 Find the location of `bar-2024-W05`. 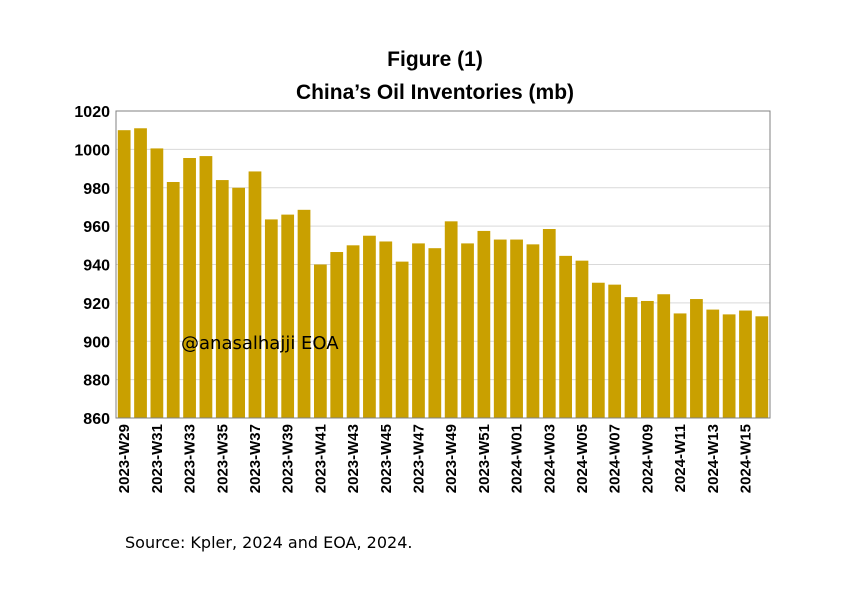

bar-2024-W05 is located at coordinates (582, 339).